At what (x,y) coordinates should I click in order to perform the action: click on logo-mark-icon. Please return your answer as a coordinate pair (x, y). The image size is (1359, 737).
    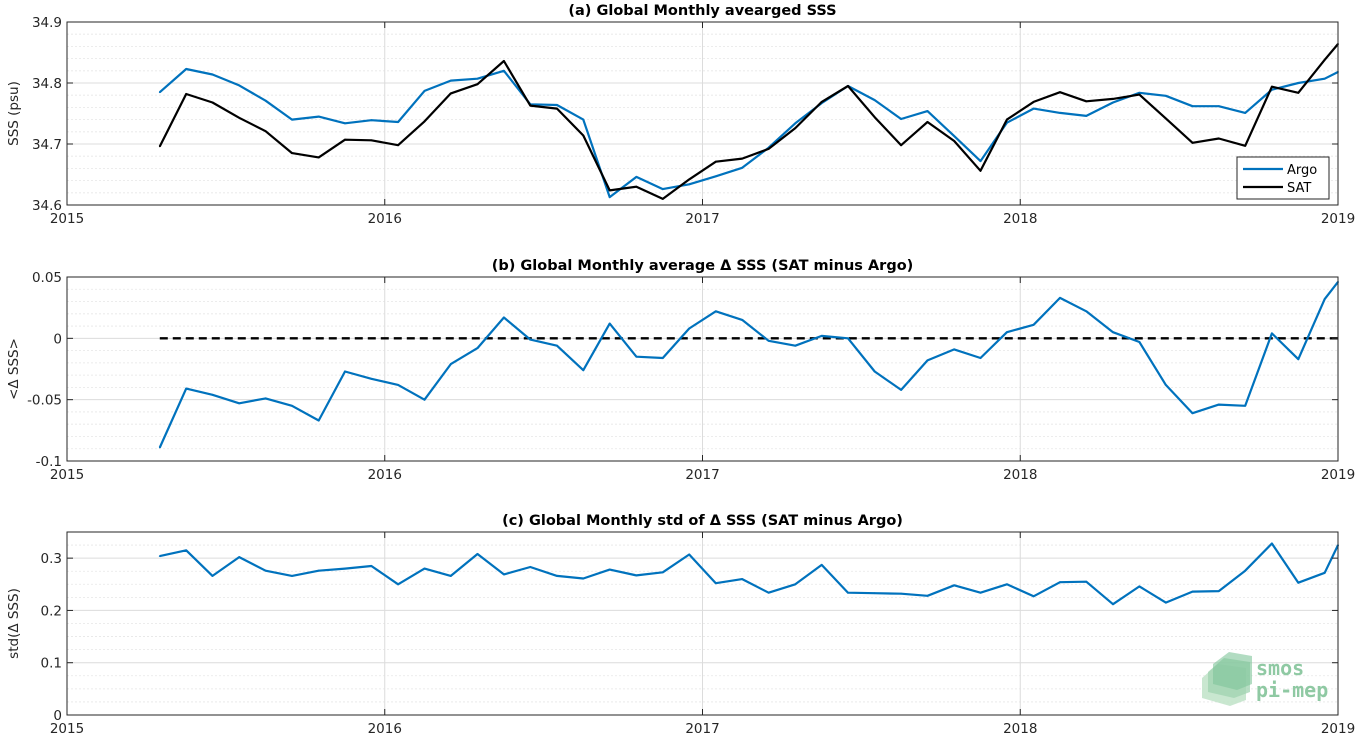
    Looking at the image, I should click on (1227, 679).